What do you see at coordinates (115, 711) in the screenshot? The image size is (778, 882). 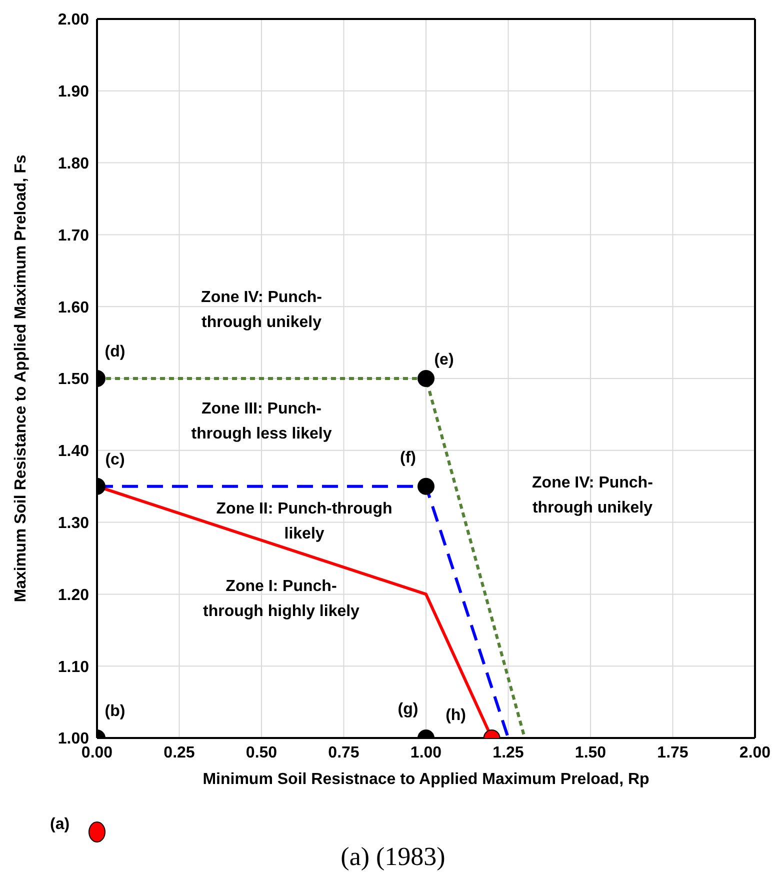 I see `data-label: (b)` at bounding box center [115, 711].